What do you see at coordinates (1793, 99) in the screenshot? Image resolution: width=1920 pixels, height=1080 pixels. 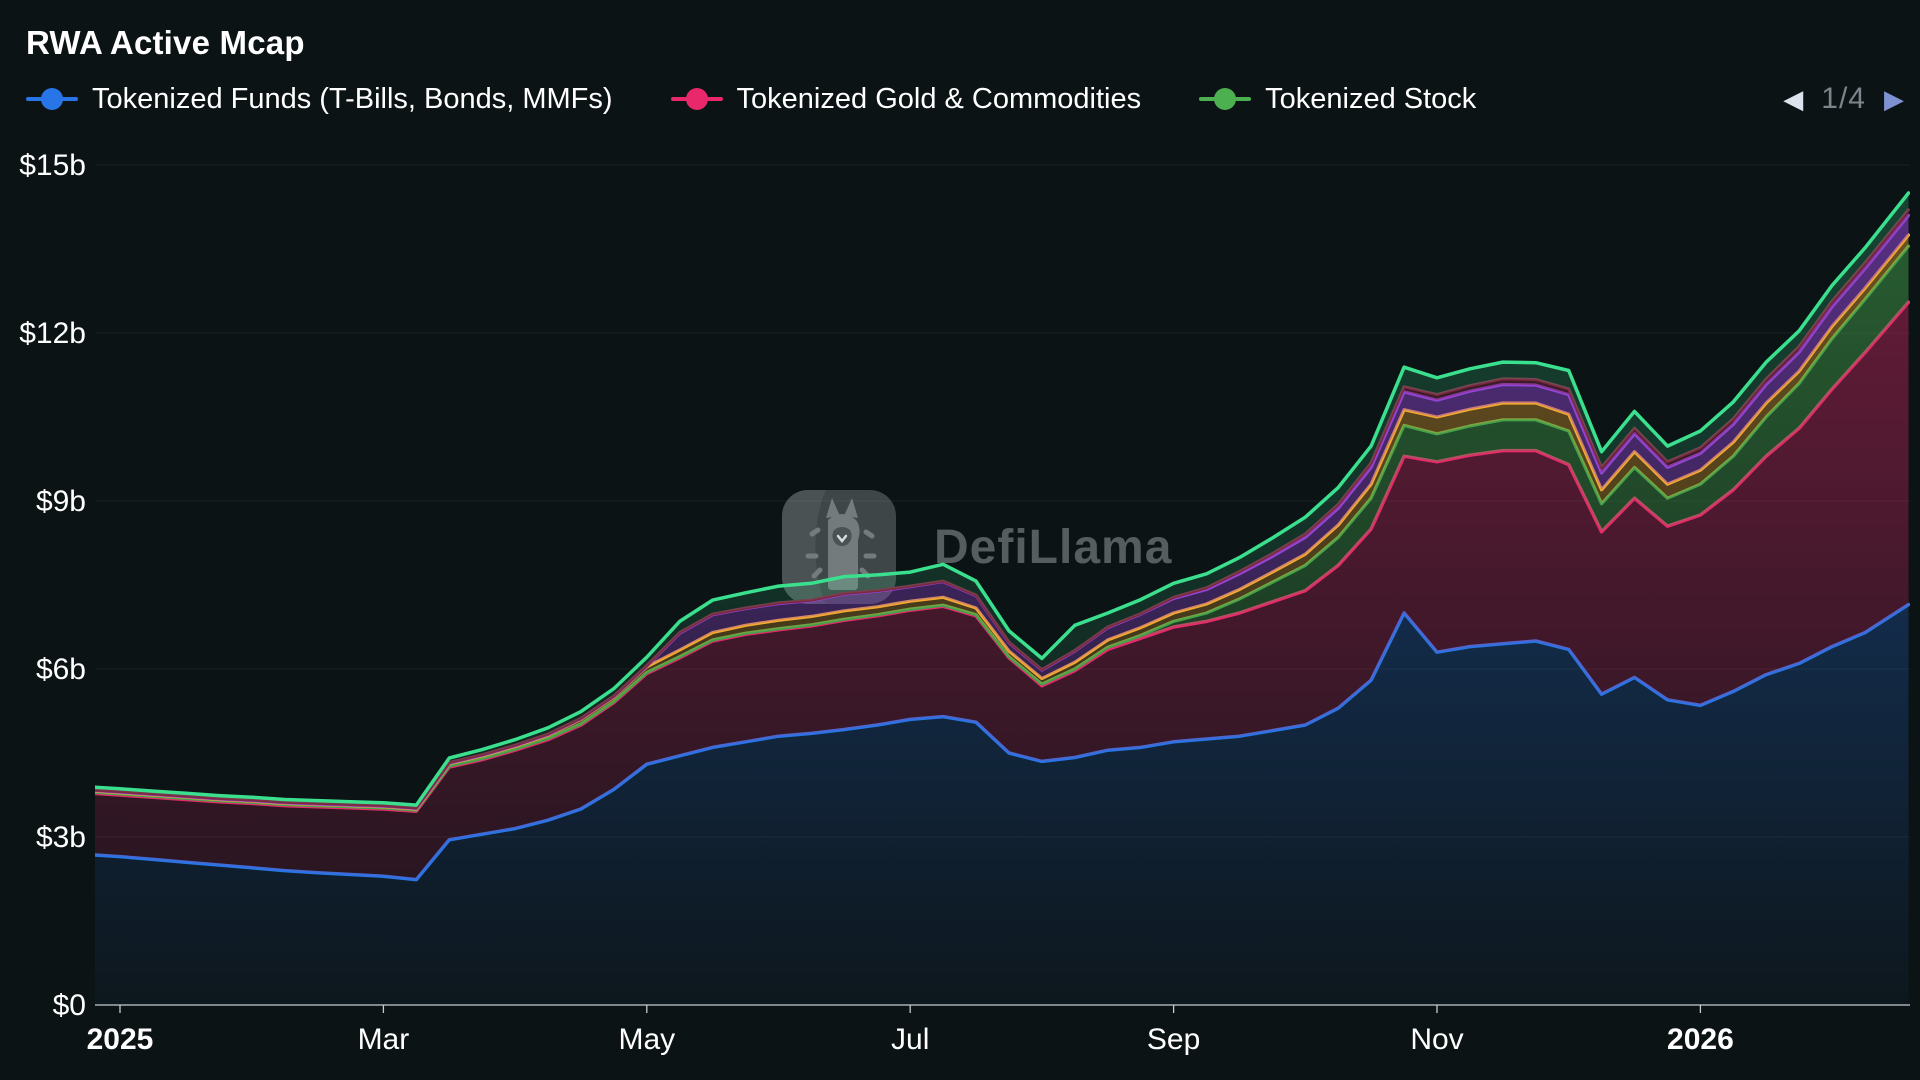 I see `legend-prev-page-icon: ◀` at bounding box center [1793, 99].